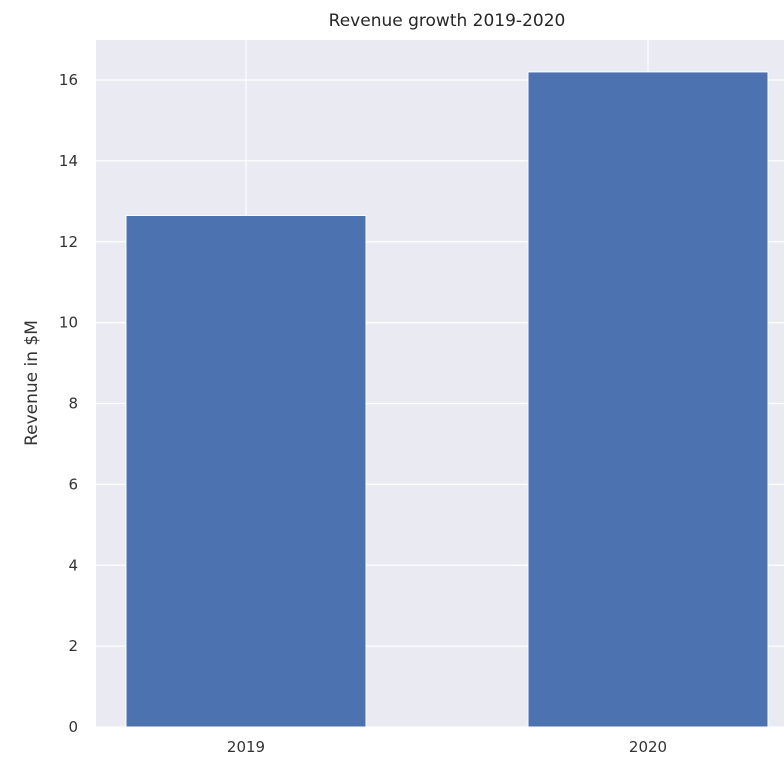  Describe the element at coordinates (68, 161) in the screenshot. I see `y-tick-label-14: 14` at that location.